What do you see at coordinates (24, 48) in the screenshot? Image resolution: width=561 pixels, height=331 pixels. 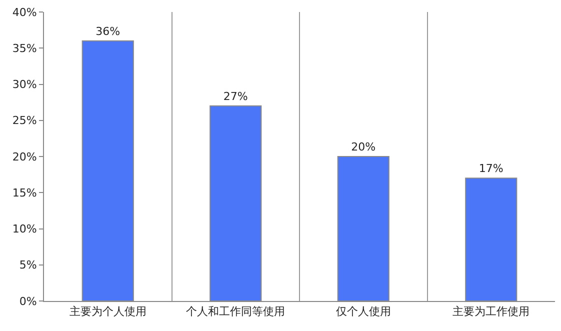 I see `y-tick-label: 35%` at bounding box center [24, 48].